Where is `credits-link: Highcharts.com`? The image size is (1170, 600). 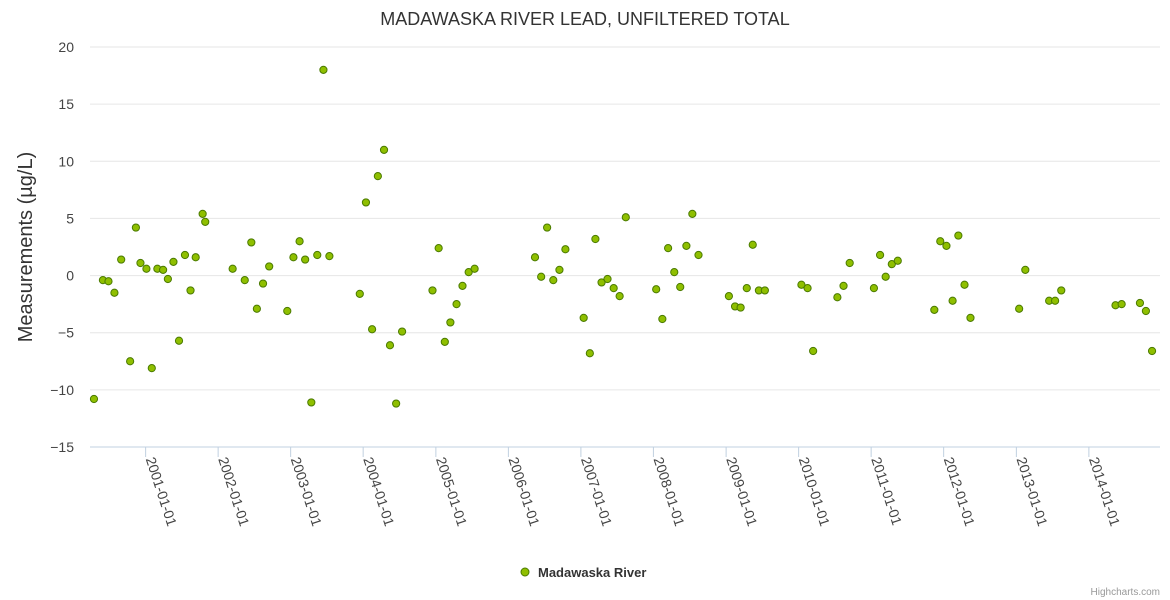
credits-link: Highcharts.com is located at coordinates (1125, 592).